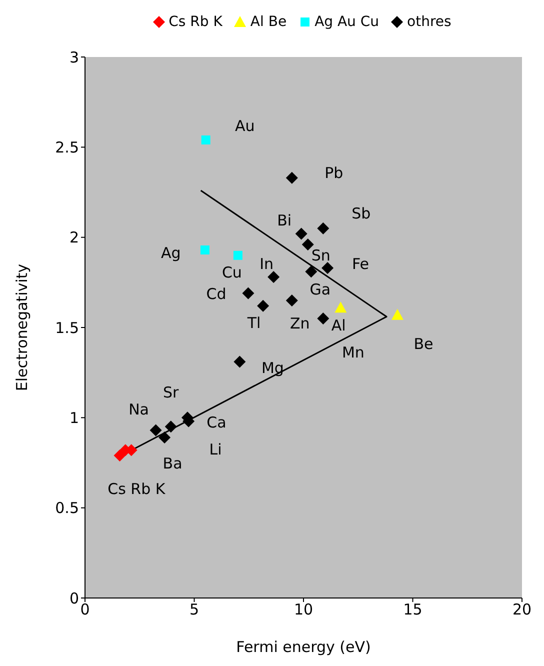 The image size is (544, 666). I want to click on legend-label: Ag Au Cu, so click(347, 22).